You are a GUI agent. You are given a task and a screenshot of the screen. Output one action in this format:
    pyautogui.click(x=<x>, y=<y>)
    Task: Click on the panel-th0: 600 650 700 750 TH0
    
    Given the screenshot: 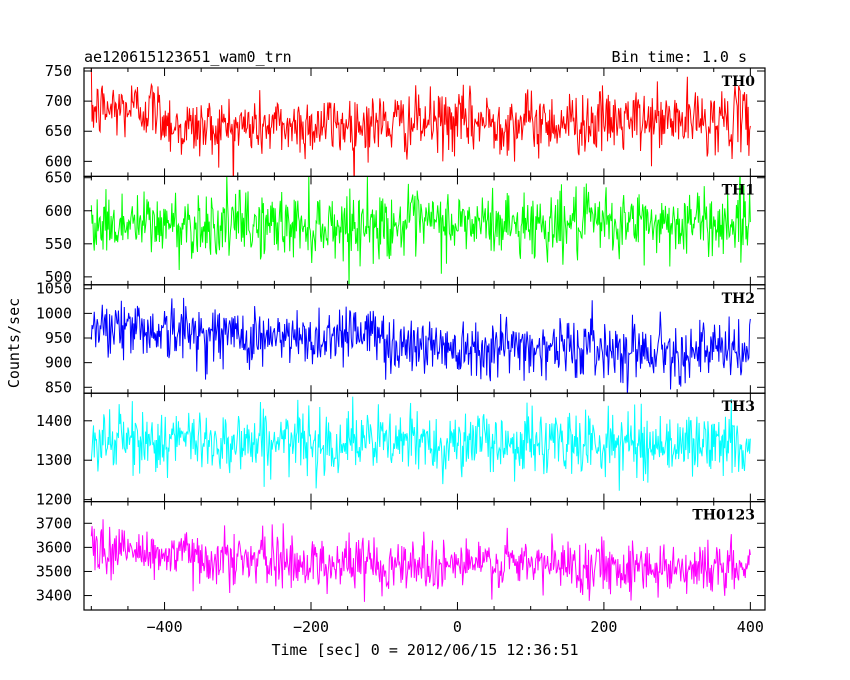 What is the action you would take?
    pyautogui.click(x=405, y=120)
    